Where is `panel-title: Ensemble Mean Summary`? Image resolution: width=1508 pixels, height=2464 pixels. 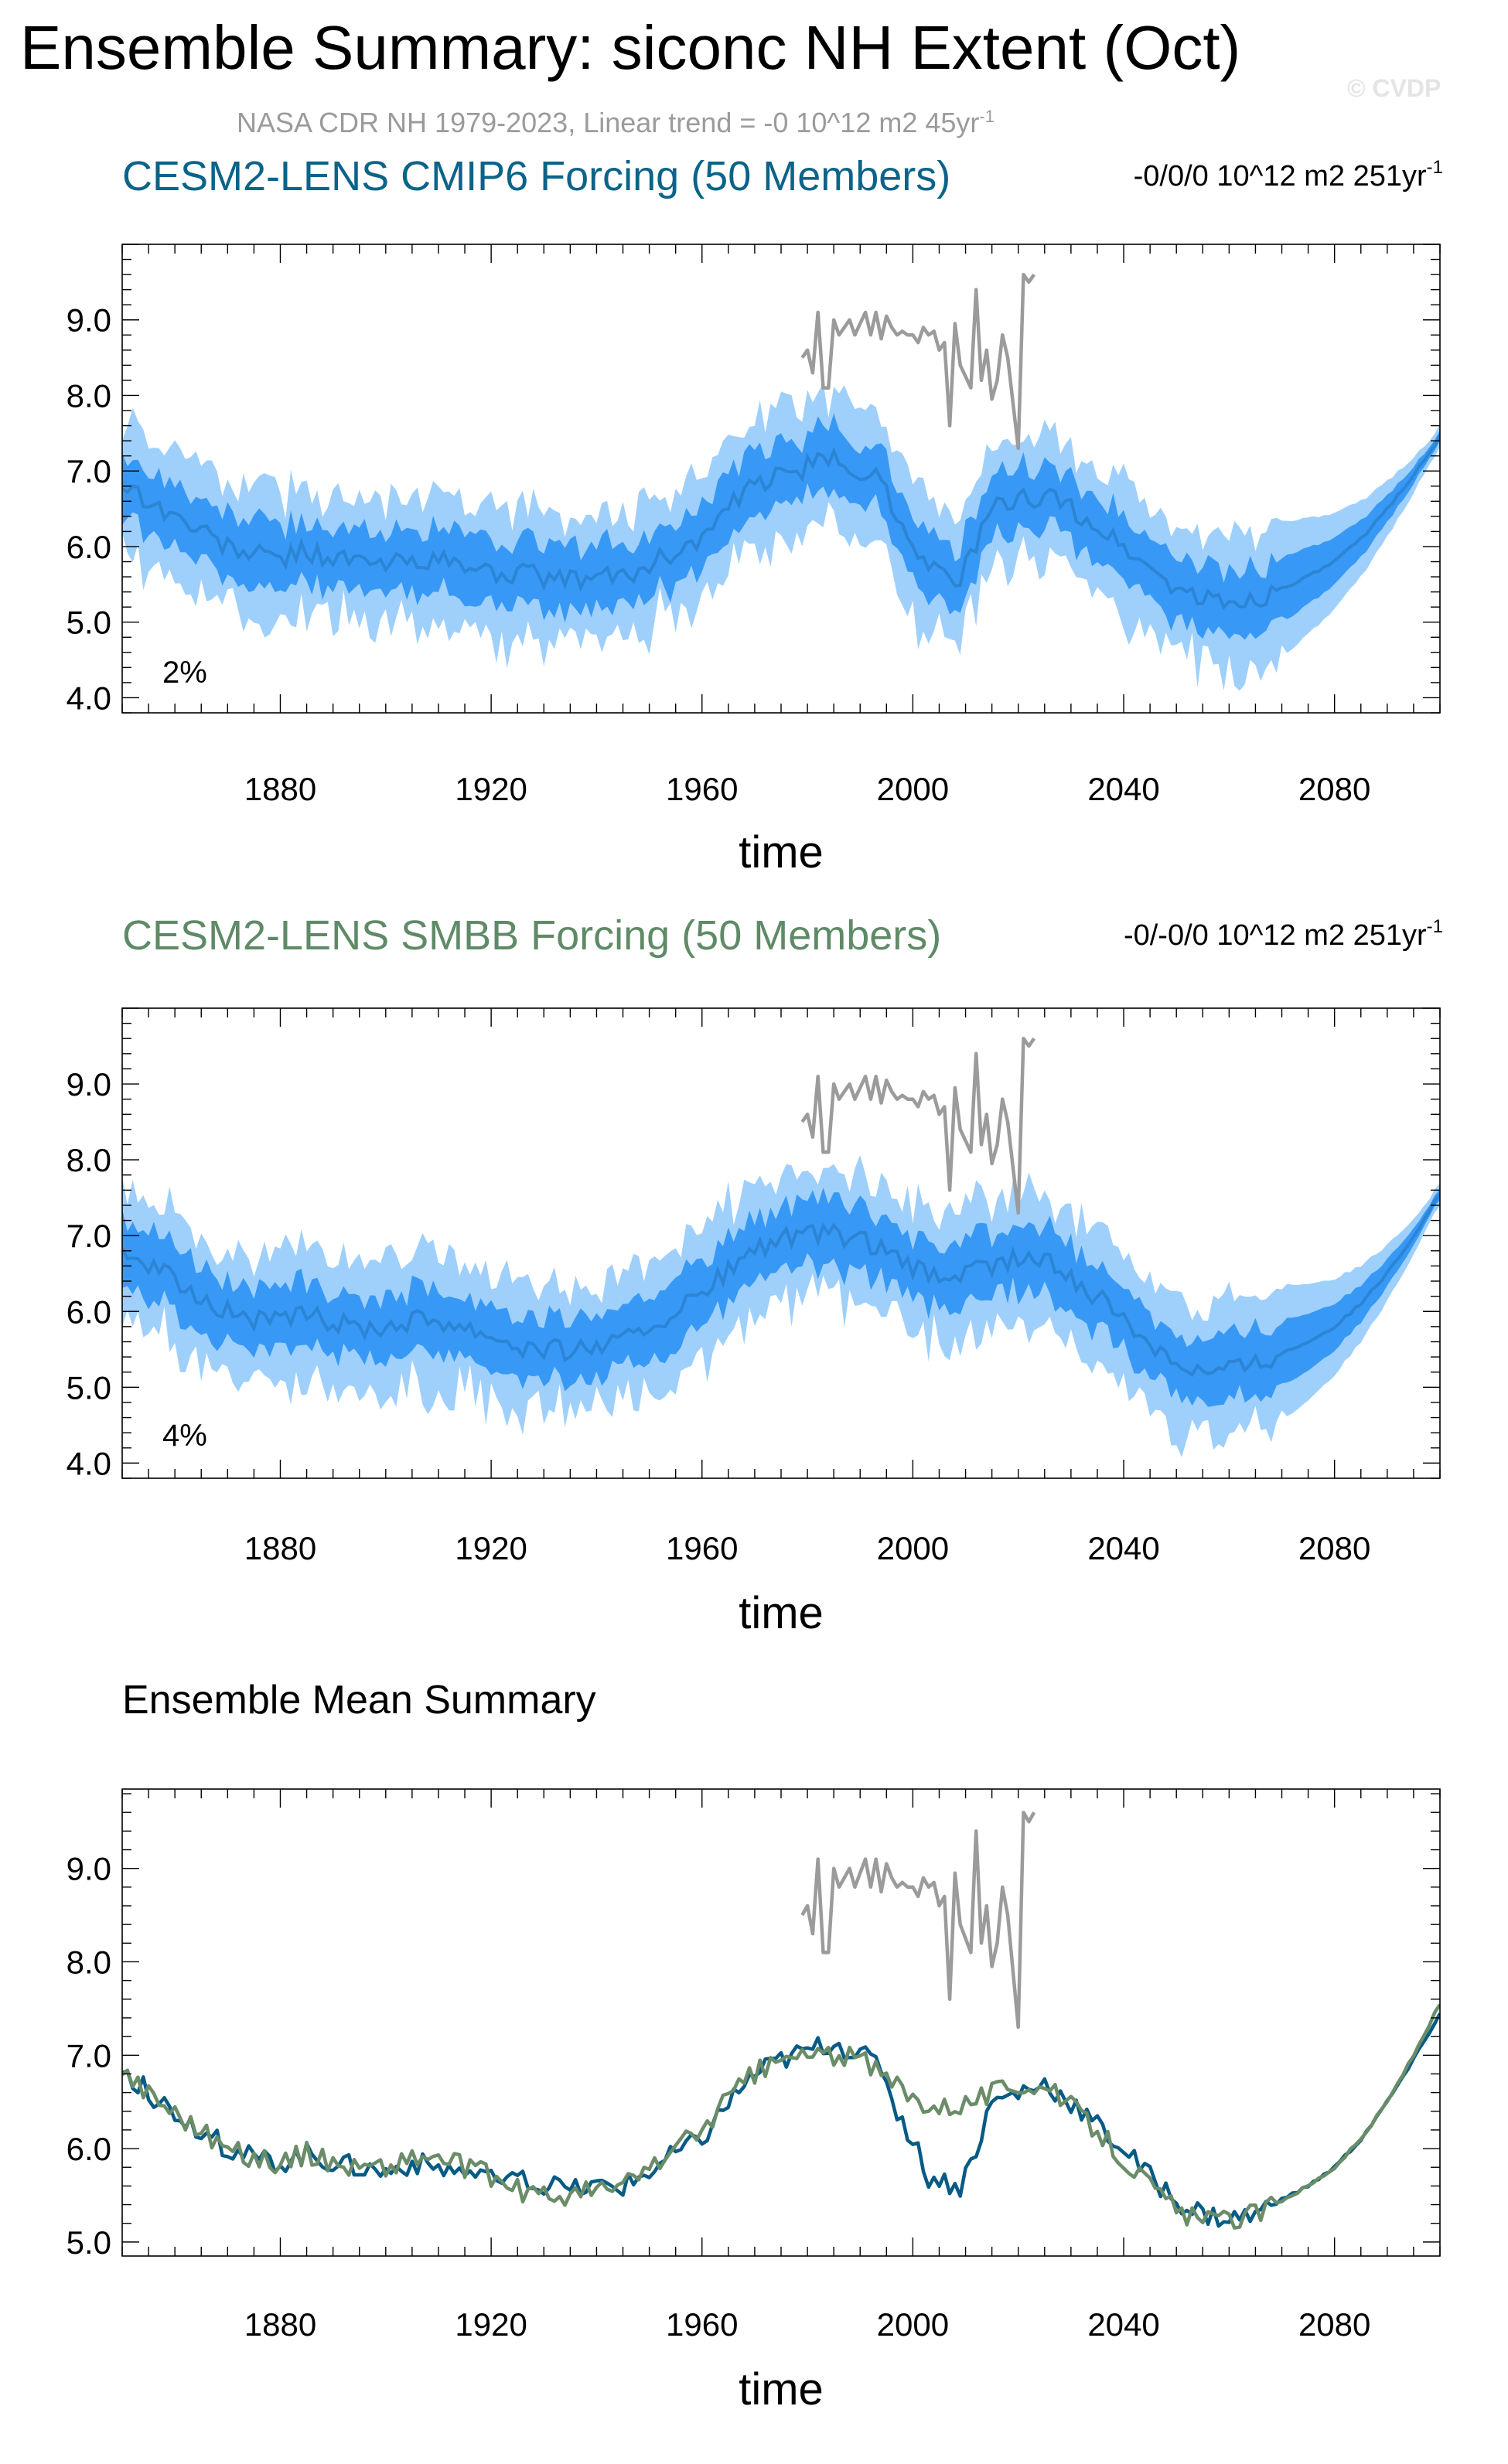
panel-title: Ensemble Mean Summary is located at coordinates (359, 1700).